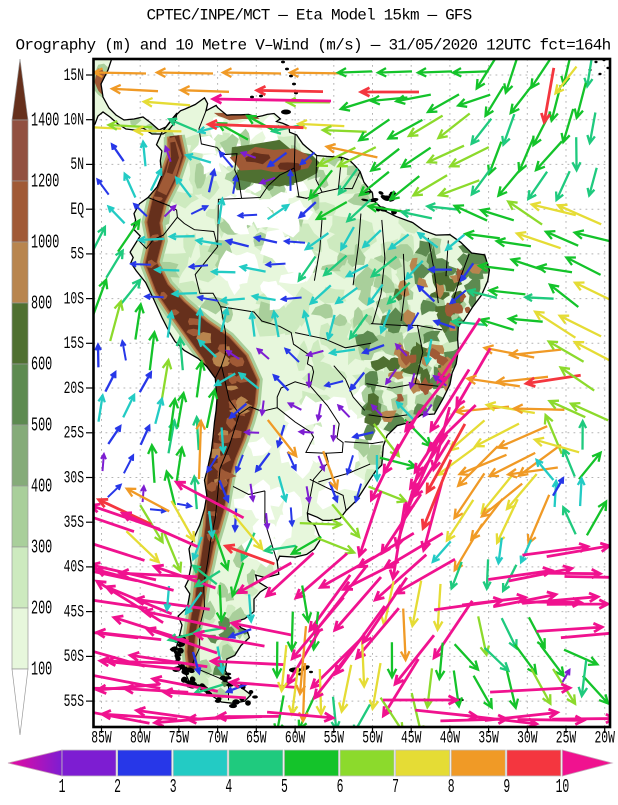 Image resolution: width=618 pixels, height=805 pixels. What do you see at coordinates (74, 120) in the screenshot?
I see `svg-text: 10N` at bounding box center [74, 120].